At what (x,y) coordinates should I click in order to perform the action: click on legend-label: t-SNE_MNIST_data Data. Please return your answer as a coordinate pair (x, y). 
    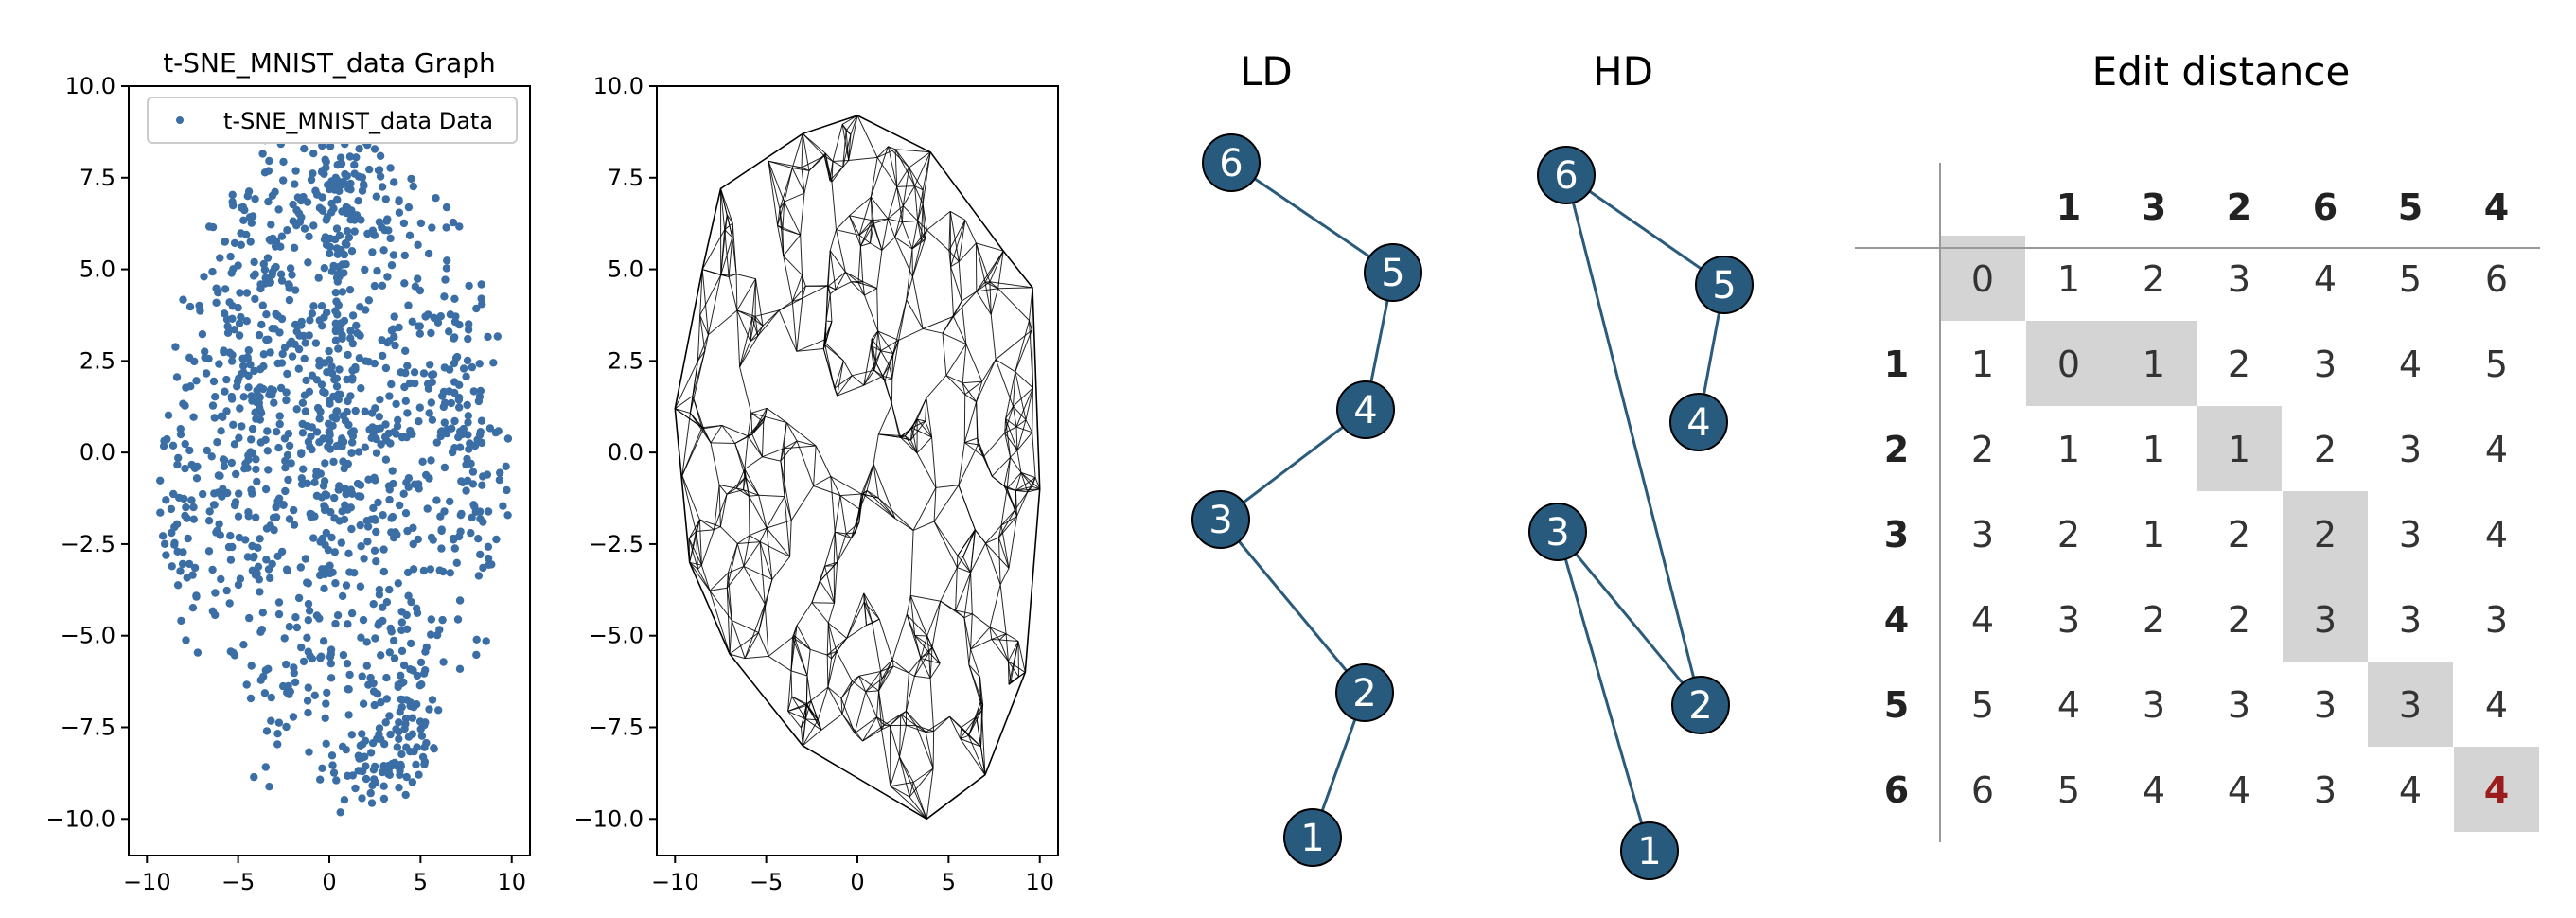
    Looking at the image, I should click on (358, 121).